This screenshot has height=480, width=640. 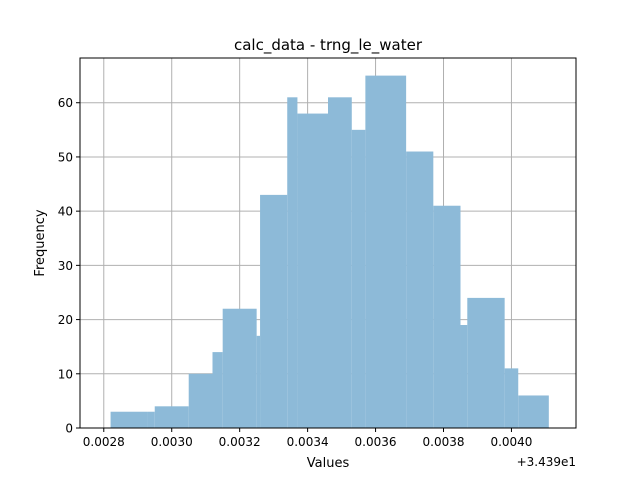 What do you see at coordinates (65, 320) in the screenshot?
I see `y-tick-label: 20` at bounding box center [65, 320].